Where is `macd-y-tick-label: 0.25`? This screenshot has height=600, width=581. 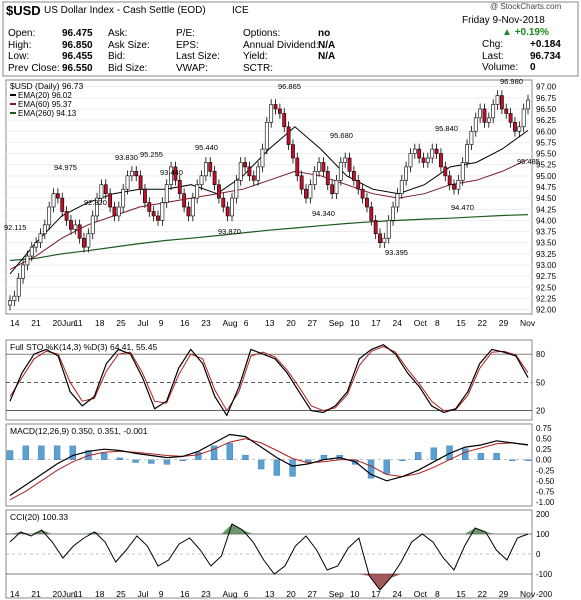 macd-y-tick-label: 0.25 is located at coordinates (544, 449).